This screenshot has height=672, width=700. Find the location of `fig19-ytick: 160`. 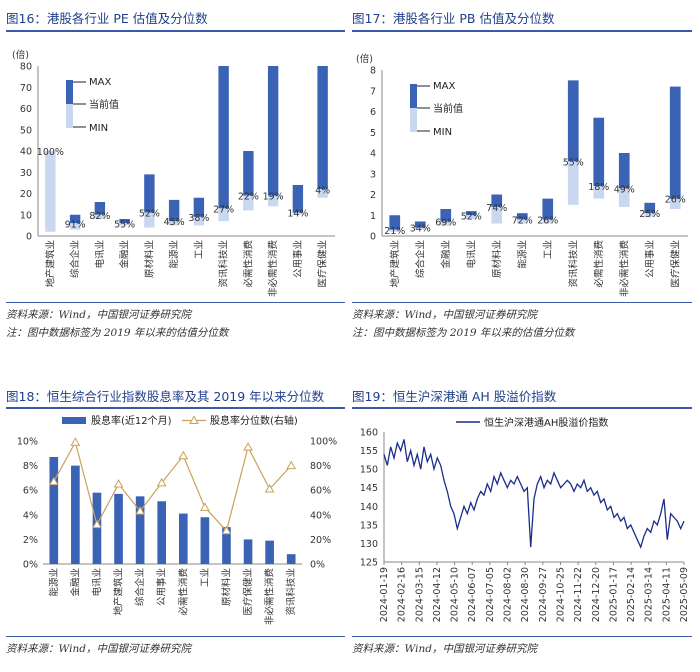

fig19-ytick: 160 is located at coordinates (369, 433).